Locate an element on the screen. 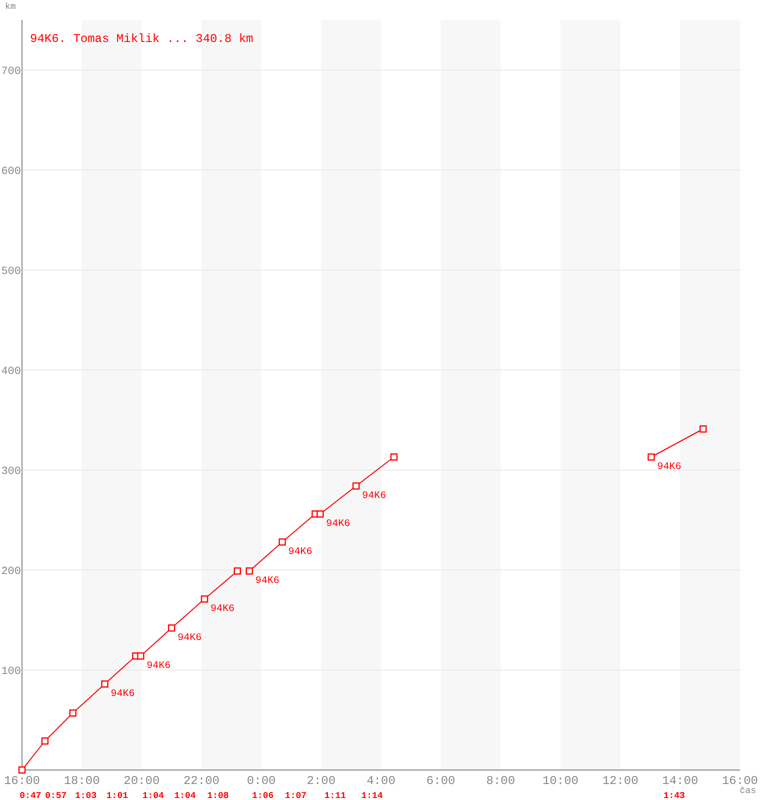 The width and height of the screenshot is (760, 800). y-tick-label: 200 is located at coordinates (11, 572).